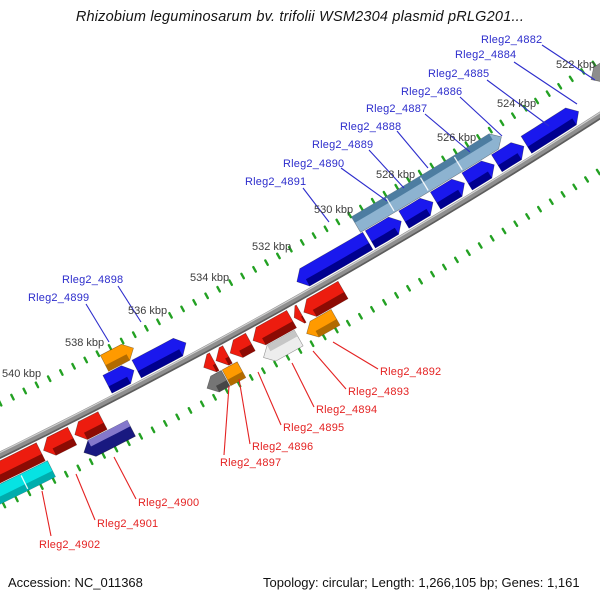 The height and width of the screenshot is (600, 600). Describe the element at coordinates (84, 343) in the screenshot. I see `position-label: 538 kbp` at that location.